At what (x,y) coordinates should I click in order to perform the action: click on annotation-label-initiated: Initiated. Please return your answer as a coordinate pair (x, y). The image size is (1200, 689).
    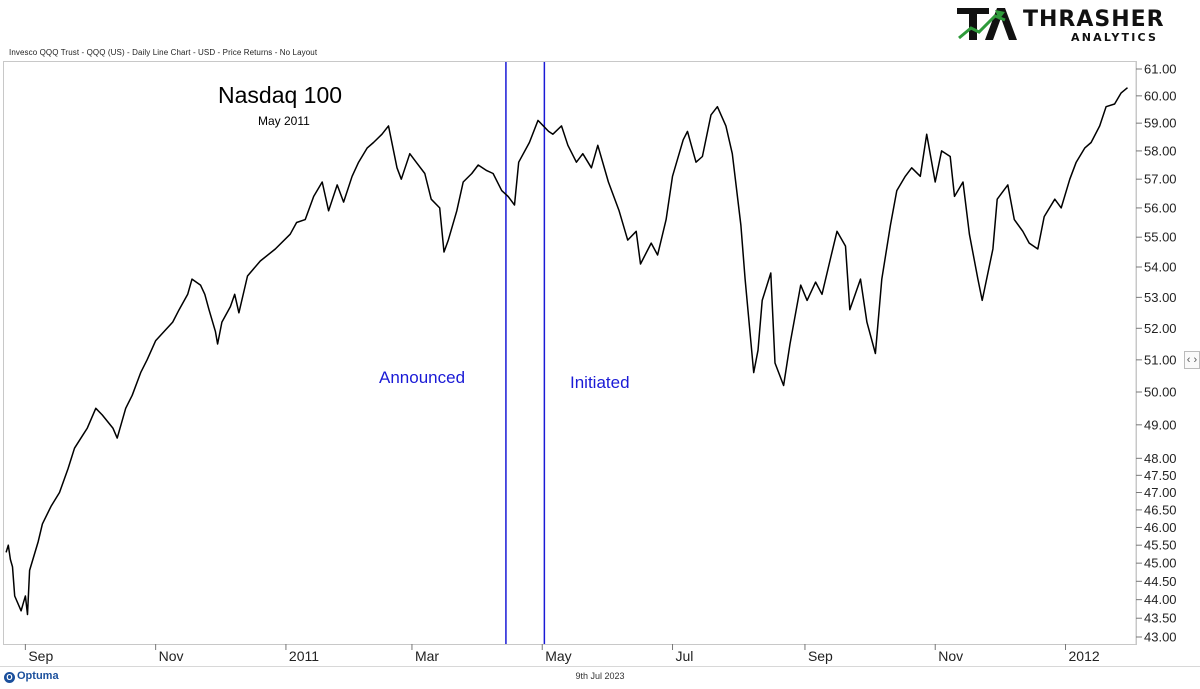
    Looking at the image, I should click on (600, 382).